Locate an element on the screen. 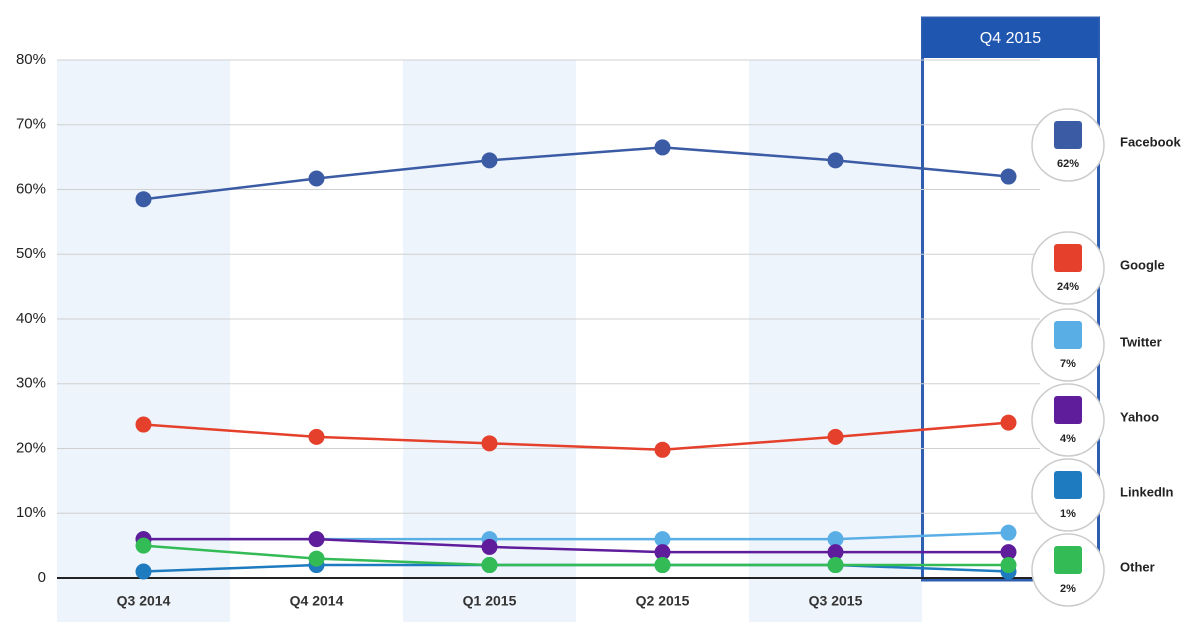 The image size is (1200, 630). legend-value: 2% is located at coordinates (1068, 589).